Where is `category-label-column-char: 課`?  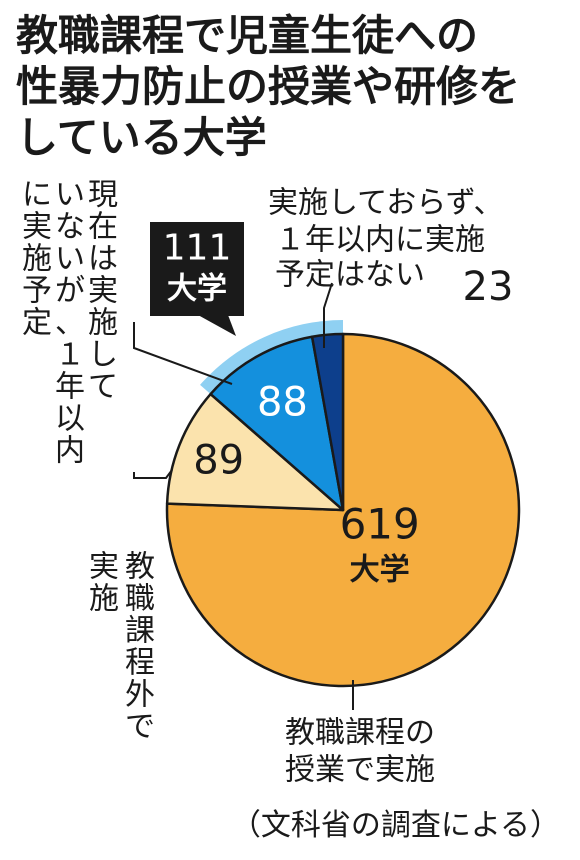 category-label-column-char: 課 is located at coordinates (140, 631).